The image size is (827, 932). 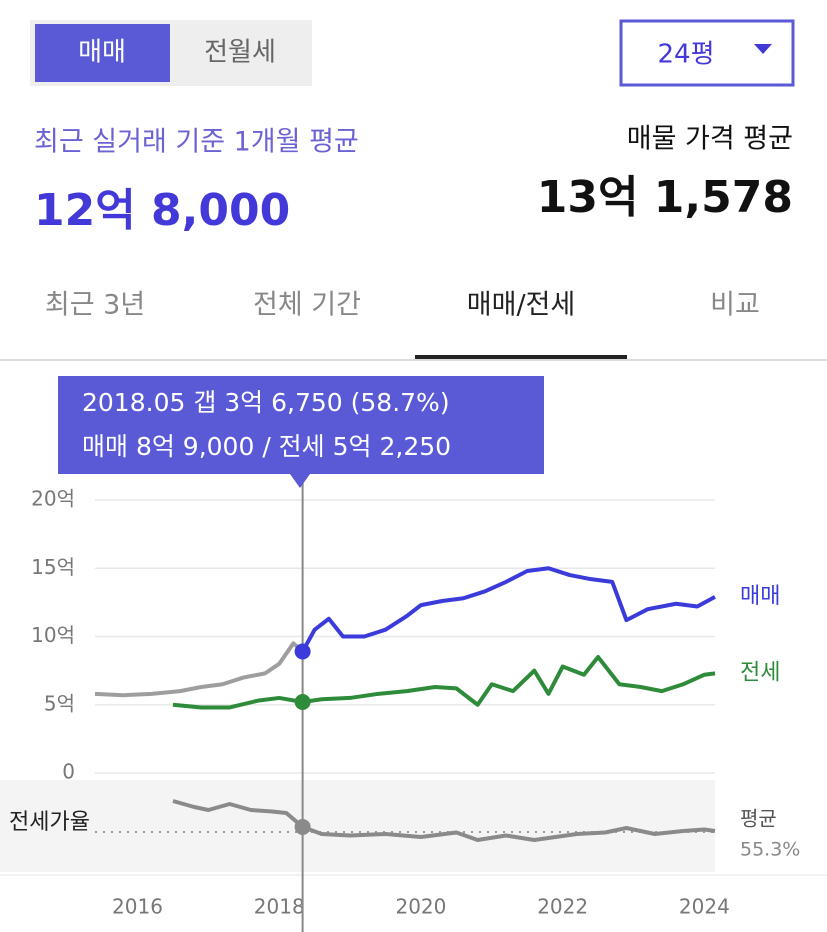 What do you see at coordinates (49, 822) in the screenshot?
I see `ratio-label: 전세가율` at bounding box center [49, 822].